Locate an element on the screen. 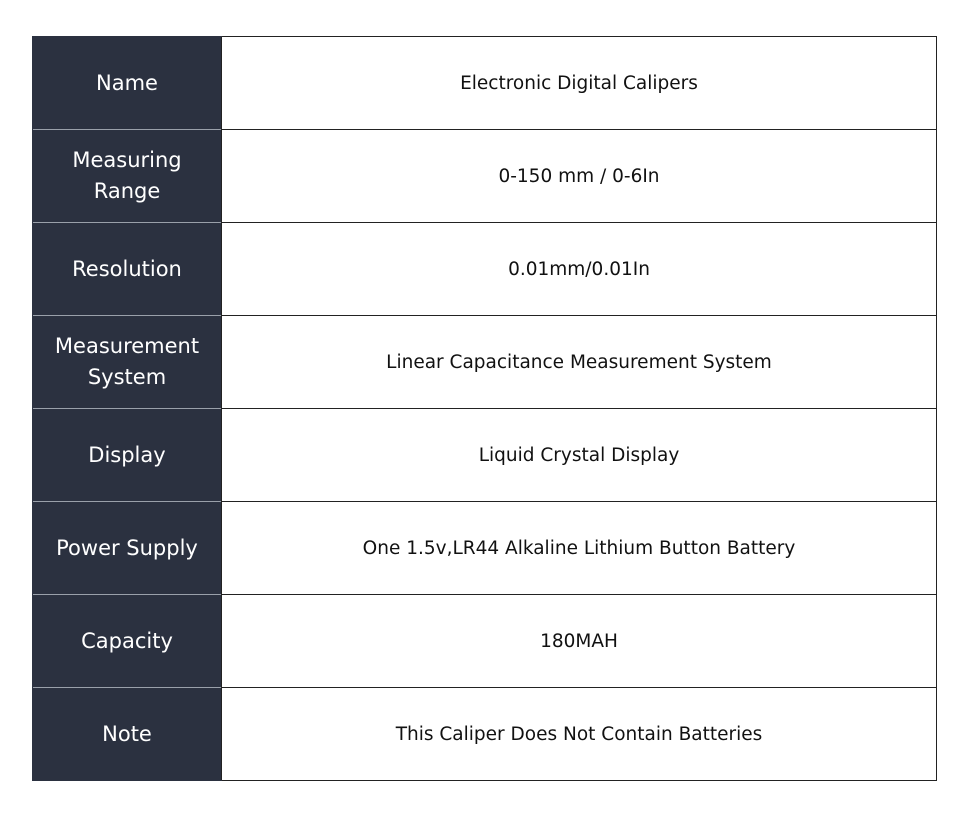 The width and height of the screenshot is (970, 814). spec-label-cell: Power Supply is located at coordinates (127, 548).